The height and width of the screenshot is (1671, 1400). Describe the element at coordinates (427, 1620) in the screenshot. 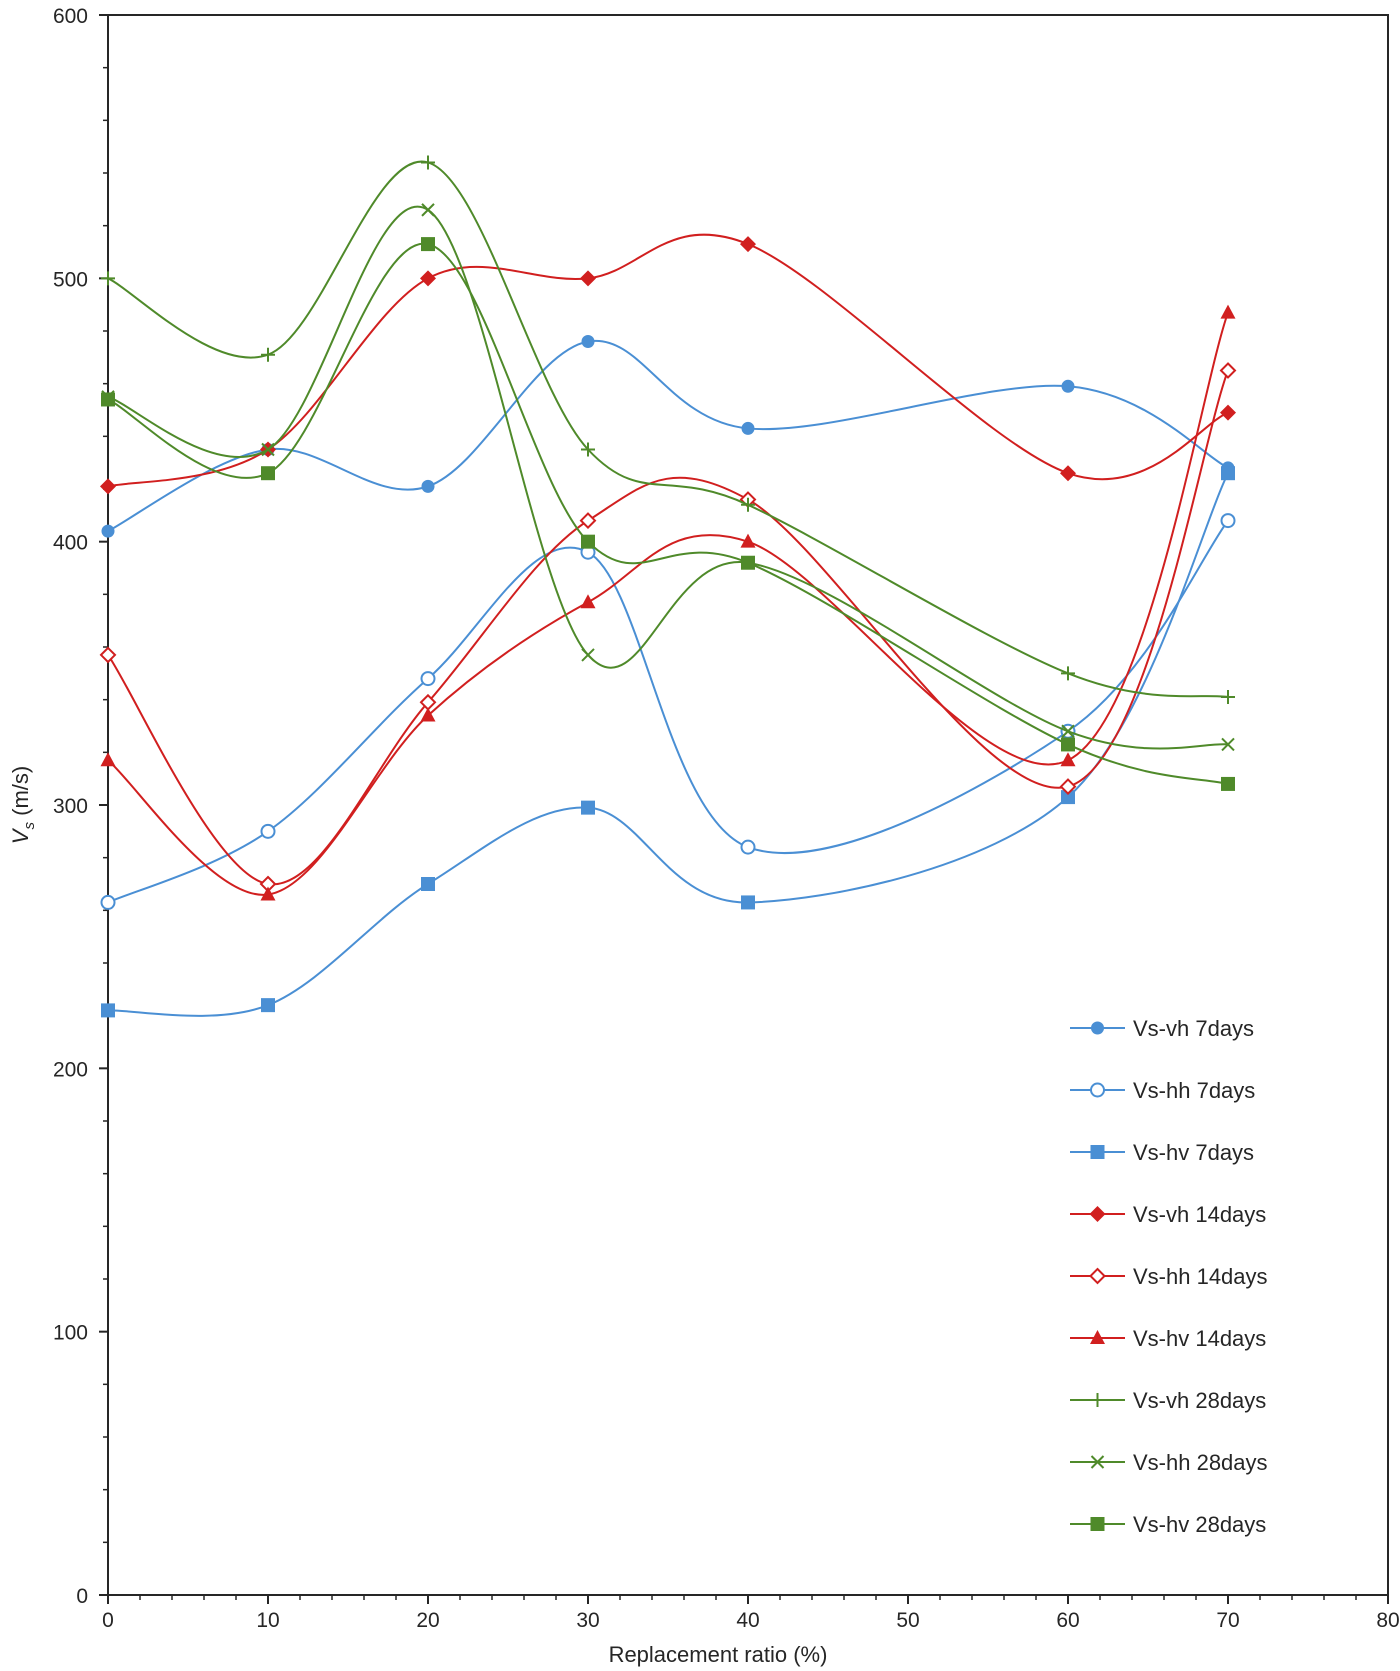

I see `x-tick-label: 20` at that location.